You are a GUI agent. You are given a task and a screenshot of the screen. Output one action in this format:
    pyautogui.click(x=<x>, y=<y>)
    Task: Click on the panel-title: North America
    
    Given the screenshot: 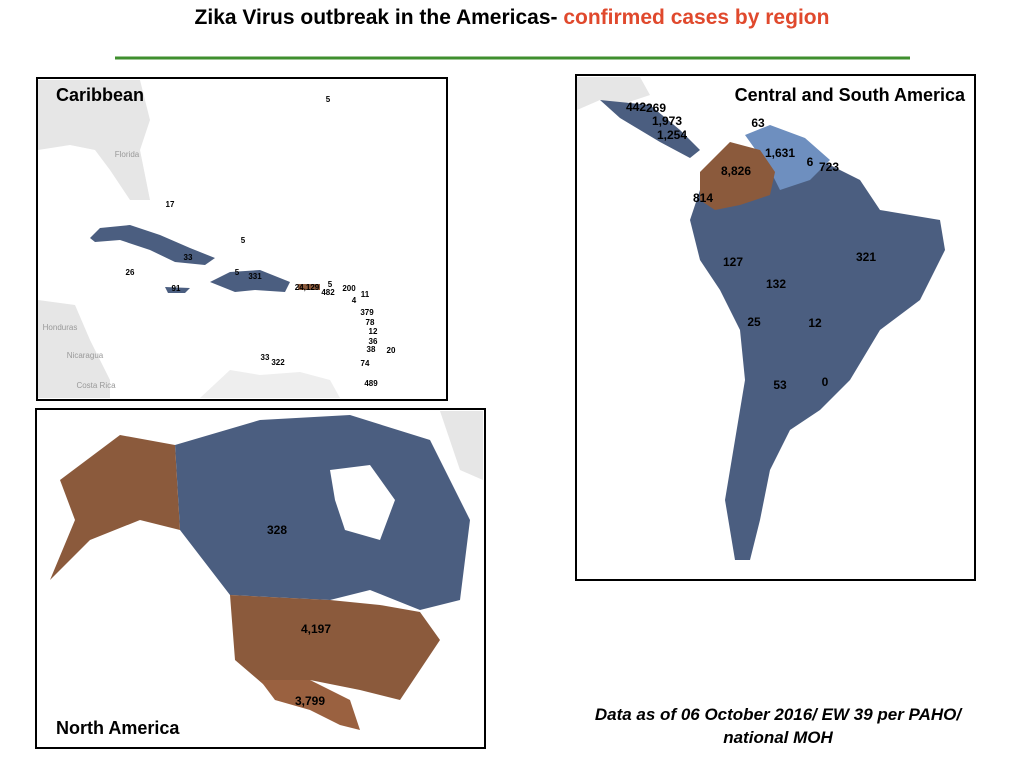 What is the action you would take?
    pyautogui.click(x=118, y=728)
    